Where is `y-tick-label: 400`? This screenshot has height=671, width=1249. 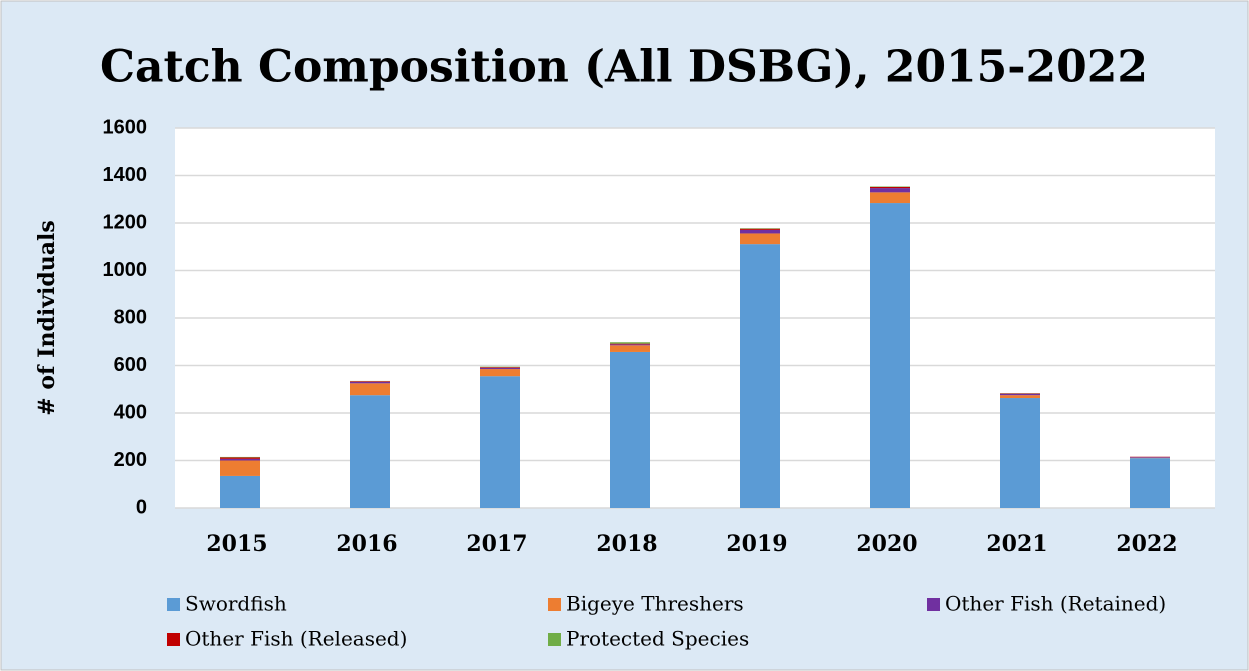 y-tick-label: 400 is located at coordinates (130, 412).